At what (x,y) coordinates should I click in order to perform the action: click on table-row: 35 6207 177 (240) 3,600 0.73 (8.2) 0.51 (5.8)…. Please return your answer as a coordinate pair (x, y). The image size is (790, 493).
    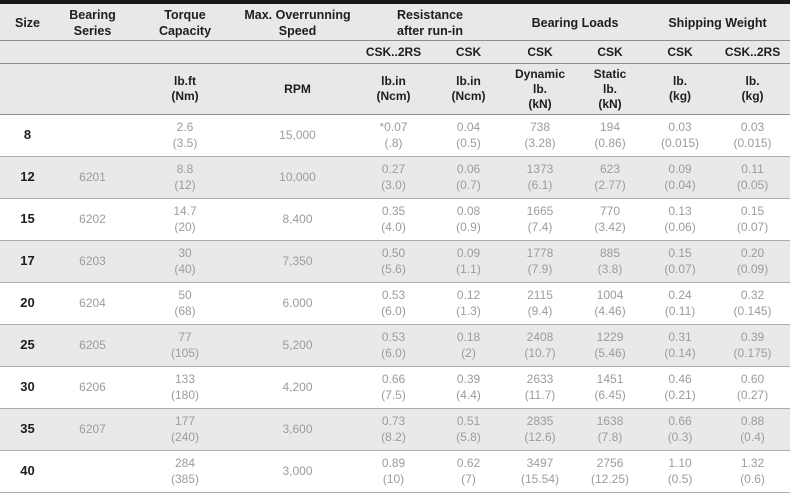
    Looking at the image, I should click on (395, 429).